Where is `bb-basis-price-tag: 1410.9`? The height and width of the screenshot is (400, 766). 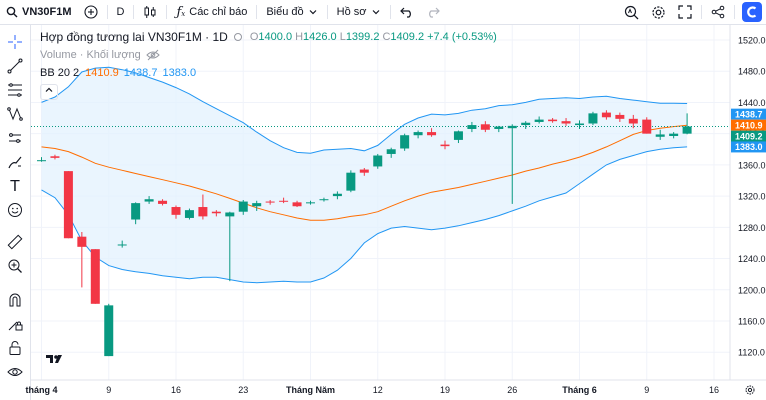 bb-basis-price-tag: 1410.9 is located at coordinates (748, 125).